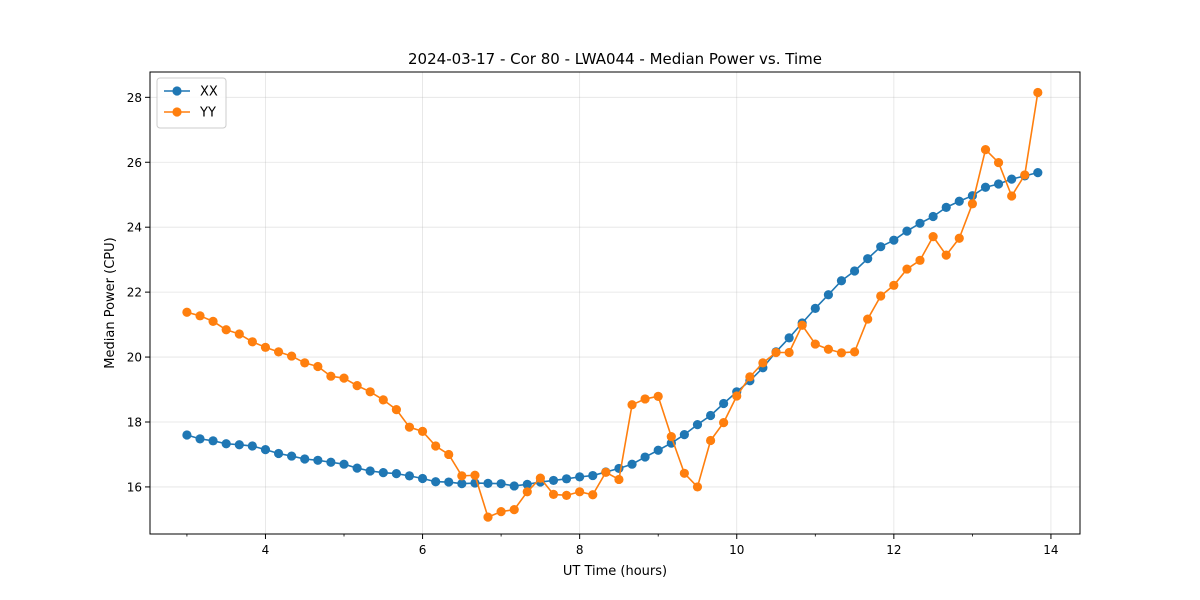 This screenshot has height=600, width=1200. What do you see at coordinates (580, 550) in the screenshot?
I see `x-tick-label: 8` at bounding box center [580, 550].